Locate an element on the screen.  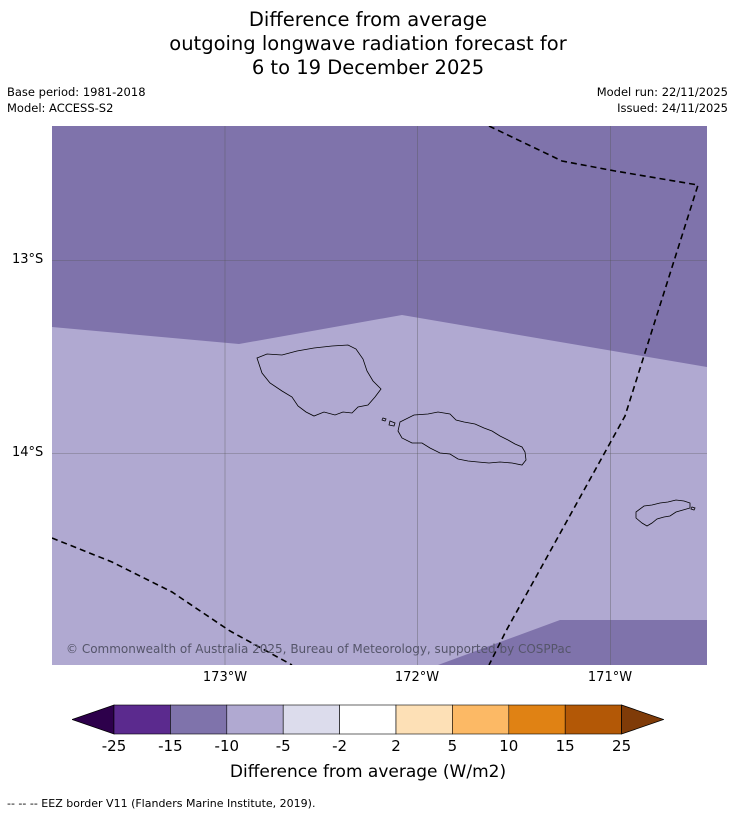
title-line-2: outgoing longwave radiation forecast for is located at coordinates (368, 43).